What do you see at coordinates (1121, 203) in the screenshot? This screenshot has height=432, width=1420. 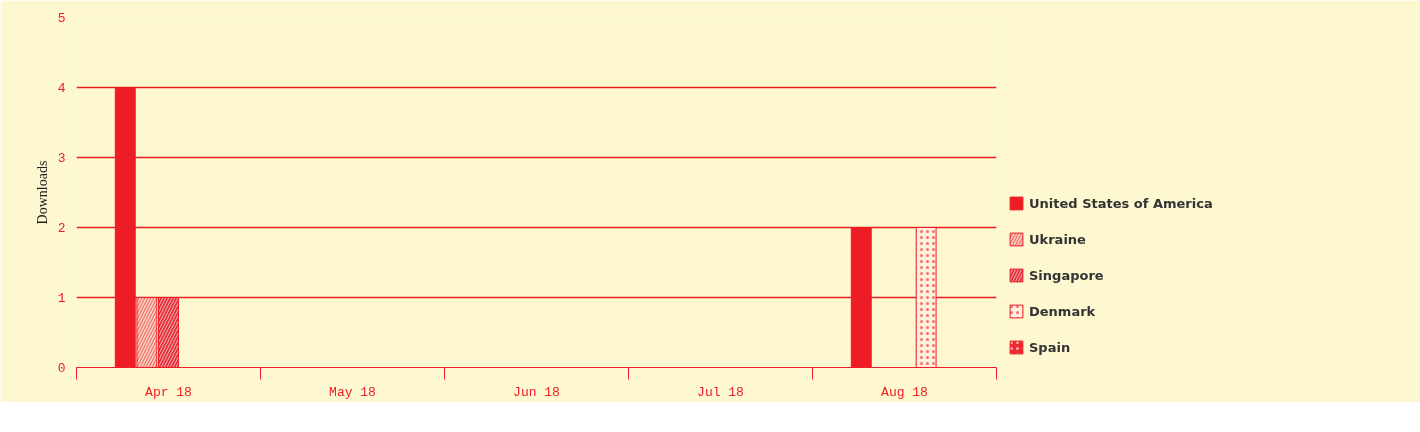 I see `legend-label: United States of America` at bounding box center [1121, 203].